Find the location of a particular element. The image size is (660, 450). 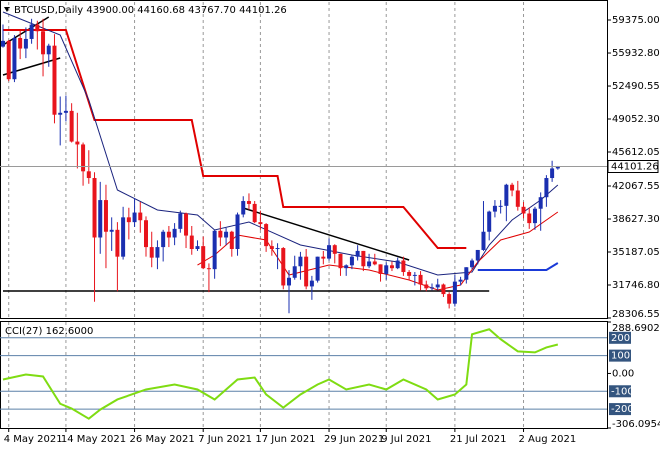

y-tick-label: 31746.80 is located at coordinates (636, 285).